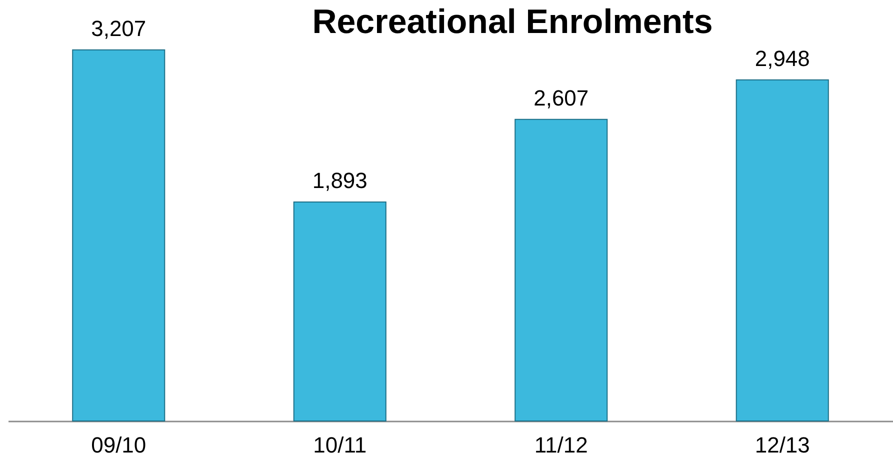 Image resolution: width=893 pixels, height=468 pixels. I want to click on chart-title: Recreational Enrolments, so click(512, 22).